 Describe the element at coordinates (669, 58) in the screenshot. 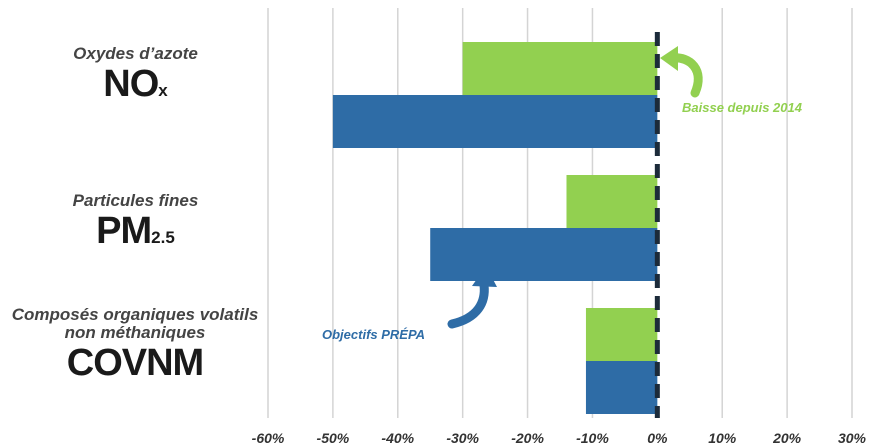

I see `annotation-arrowhead-green` at that location.